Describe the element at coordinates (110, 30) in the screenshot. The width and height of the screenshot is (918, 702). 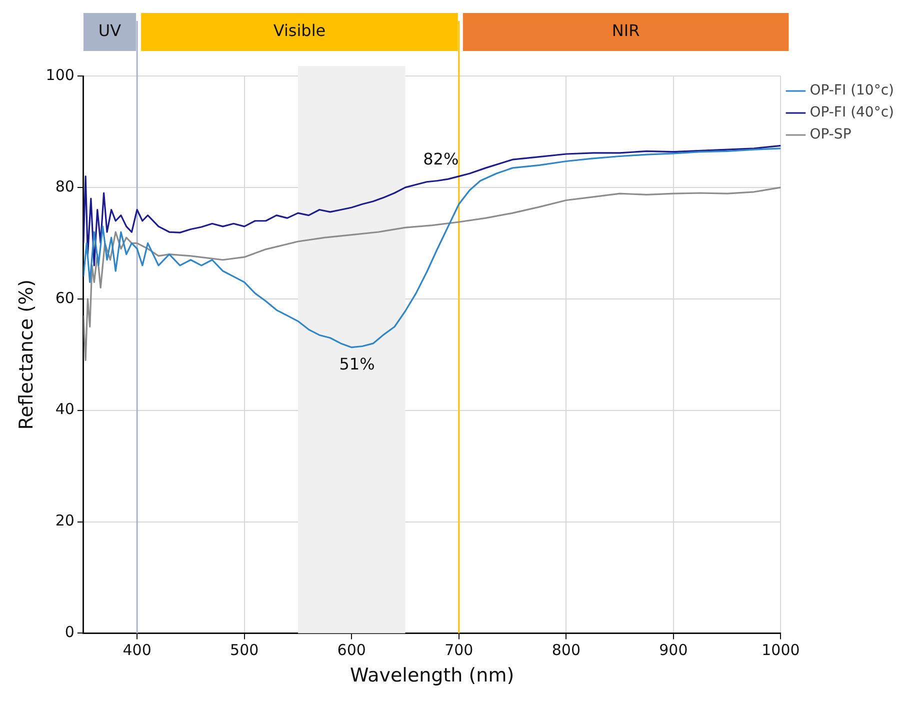
I see `text: UV` at that location.